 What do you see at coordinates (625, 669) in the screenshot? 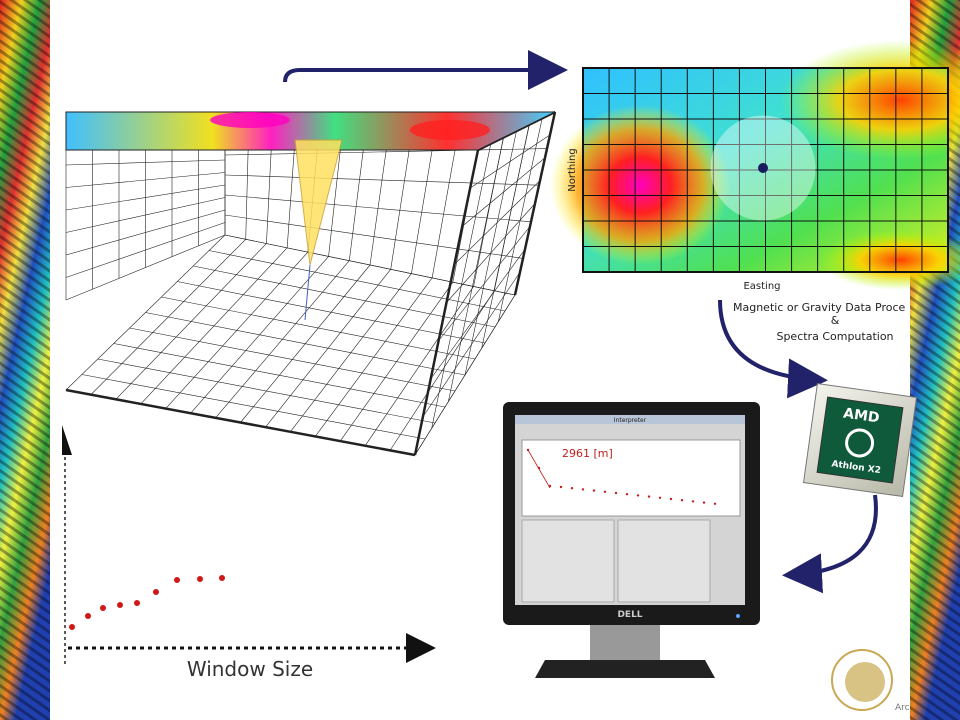
I see `monitor-base` at bounding box center [625, 669].